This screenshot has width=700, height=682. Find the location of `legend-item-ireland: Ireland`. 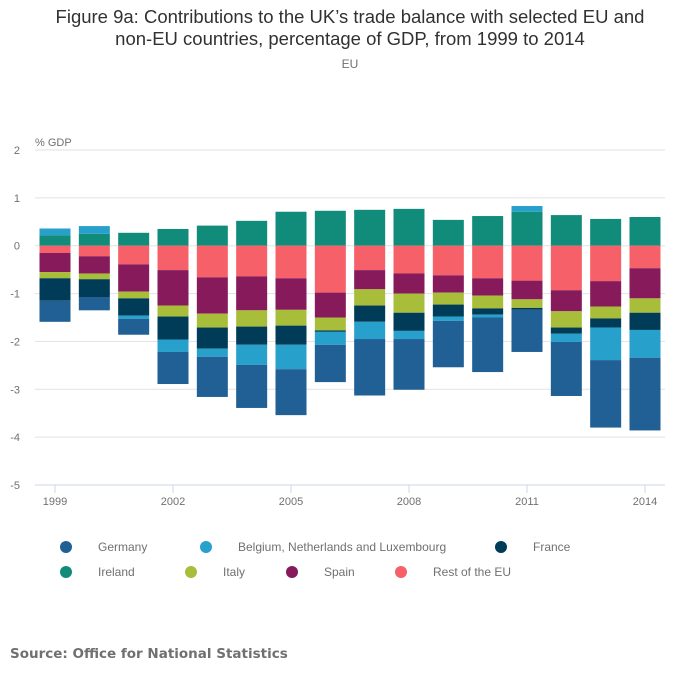

legend-item-ireland: Ireland is located at coordinates (97, 572).